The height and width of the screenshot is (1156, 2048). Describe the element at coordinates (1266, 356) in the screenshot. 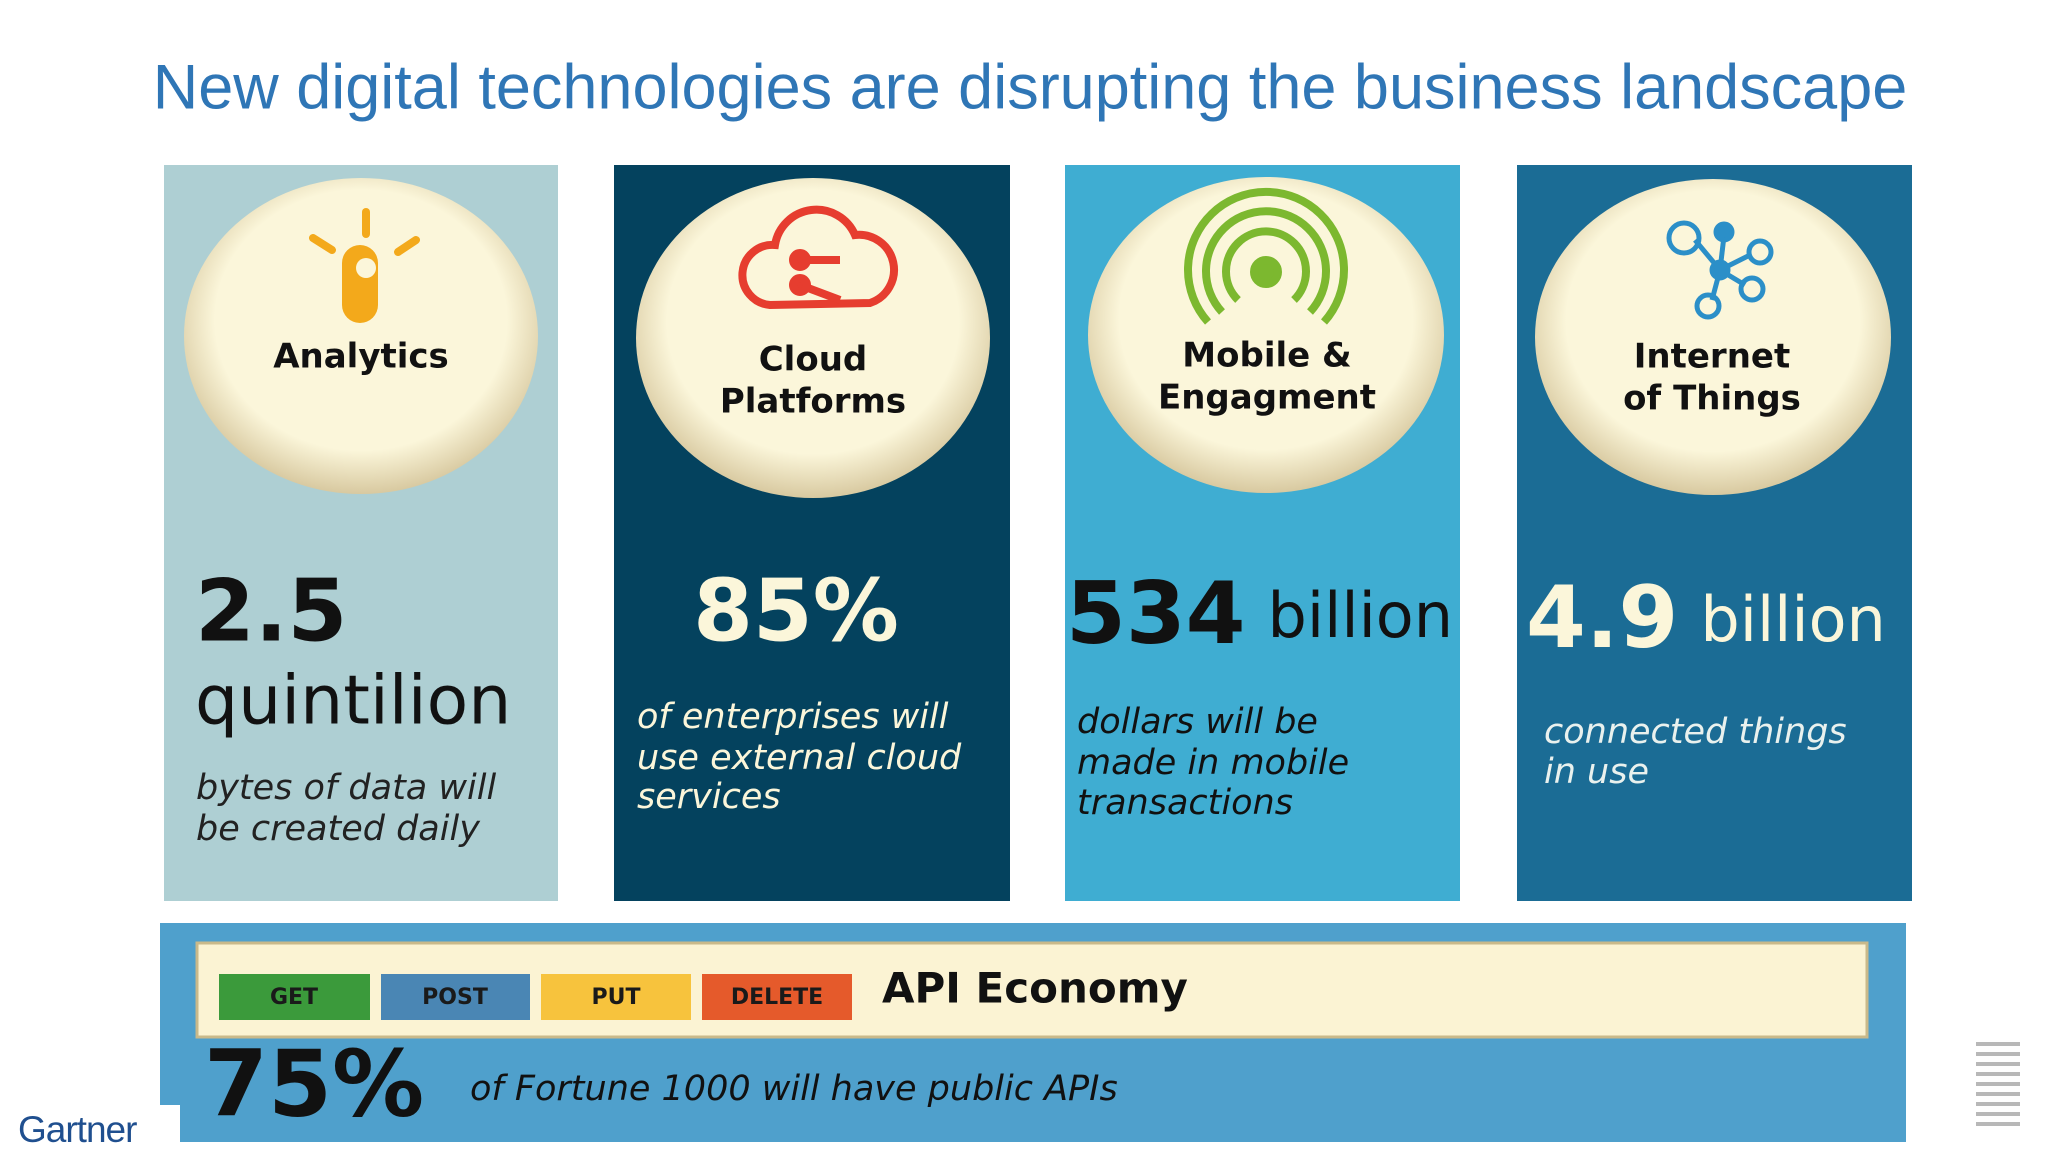

I see `panel-label: Mobile &` at that location.